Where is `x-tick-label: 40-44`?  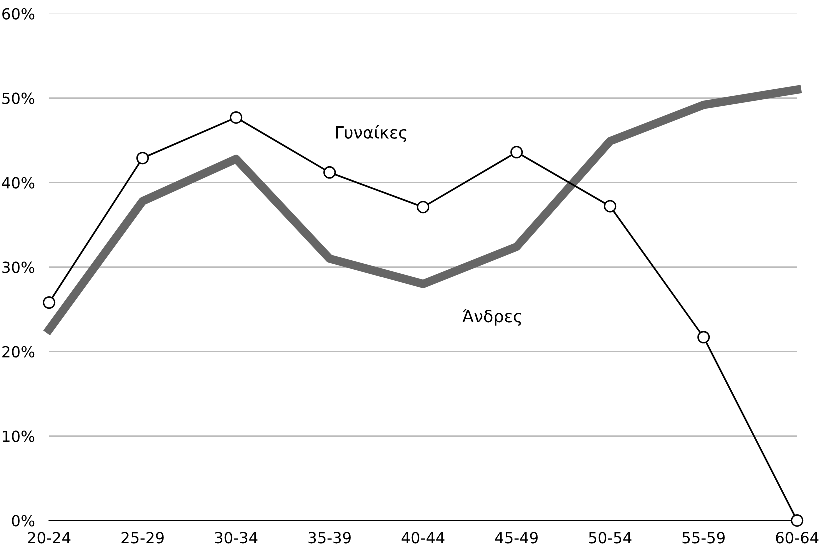 x-tick-label: 40-44 is located at coordinates (423, 538).